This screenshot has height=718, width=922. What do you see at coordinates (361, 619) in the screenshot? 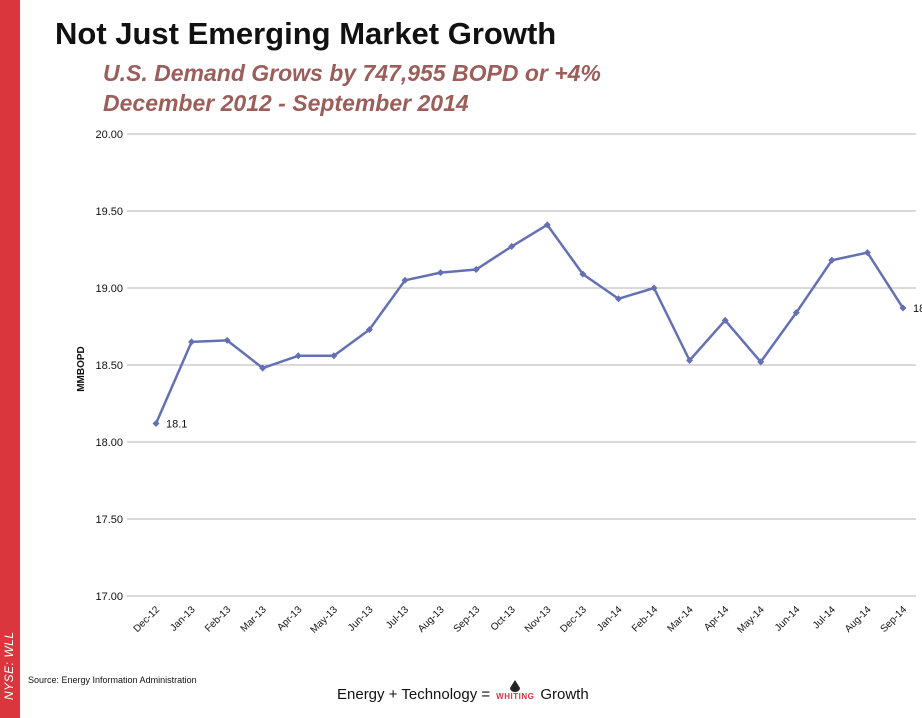
I see `x-tick-label: Jun-13` at bounding box center [361, 619].